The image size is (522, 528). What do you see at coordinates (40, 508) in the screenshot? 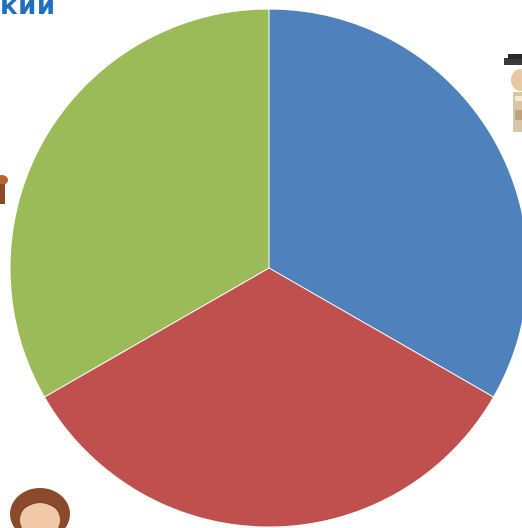
I see `woman-avatar-icon` at bounding box center [40, 508].